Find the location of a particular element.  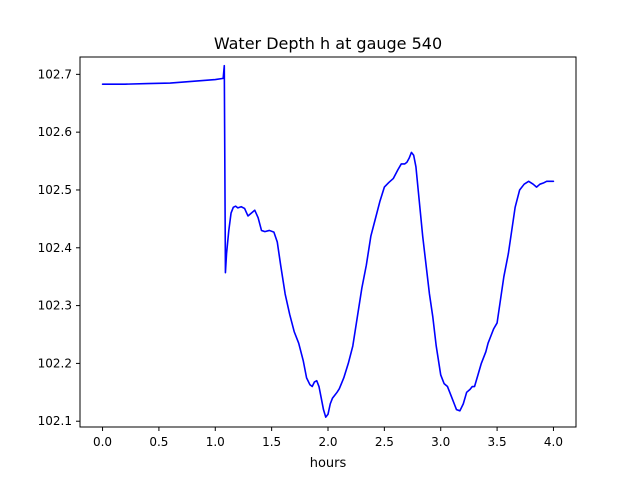

y-axis-ticks: 102.1 102.2 102.3 102.4 102.5 102.6 102.7 is located at coordinates (59, 247).